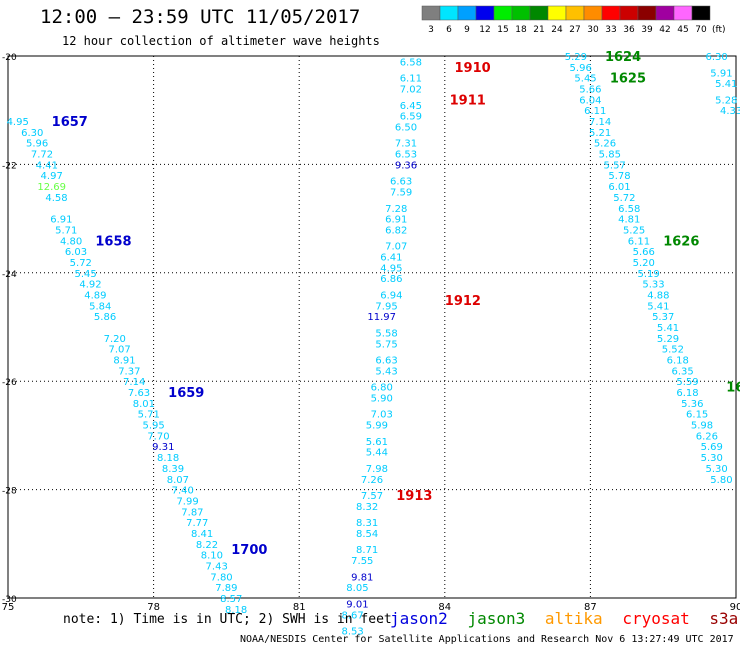 The width and height of the screenshot is (740, 650). What do you see at coordinates (32, 133) in the screenshot?
I see `swh-value-label: 6.30` at bounding box center [32, 133].